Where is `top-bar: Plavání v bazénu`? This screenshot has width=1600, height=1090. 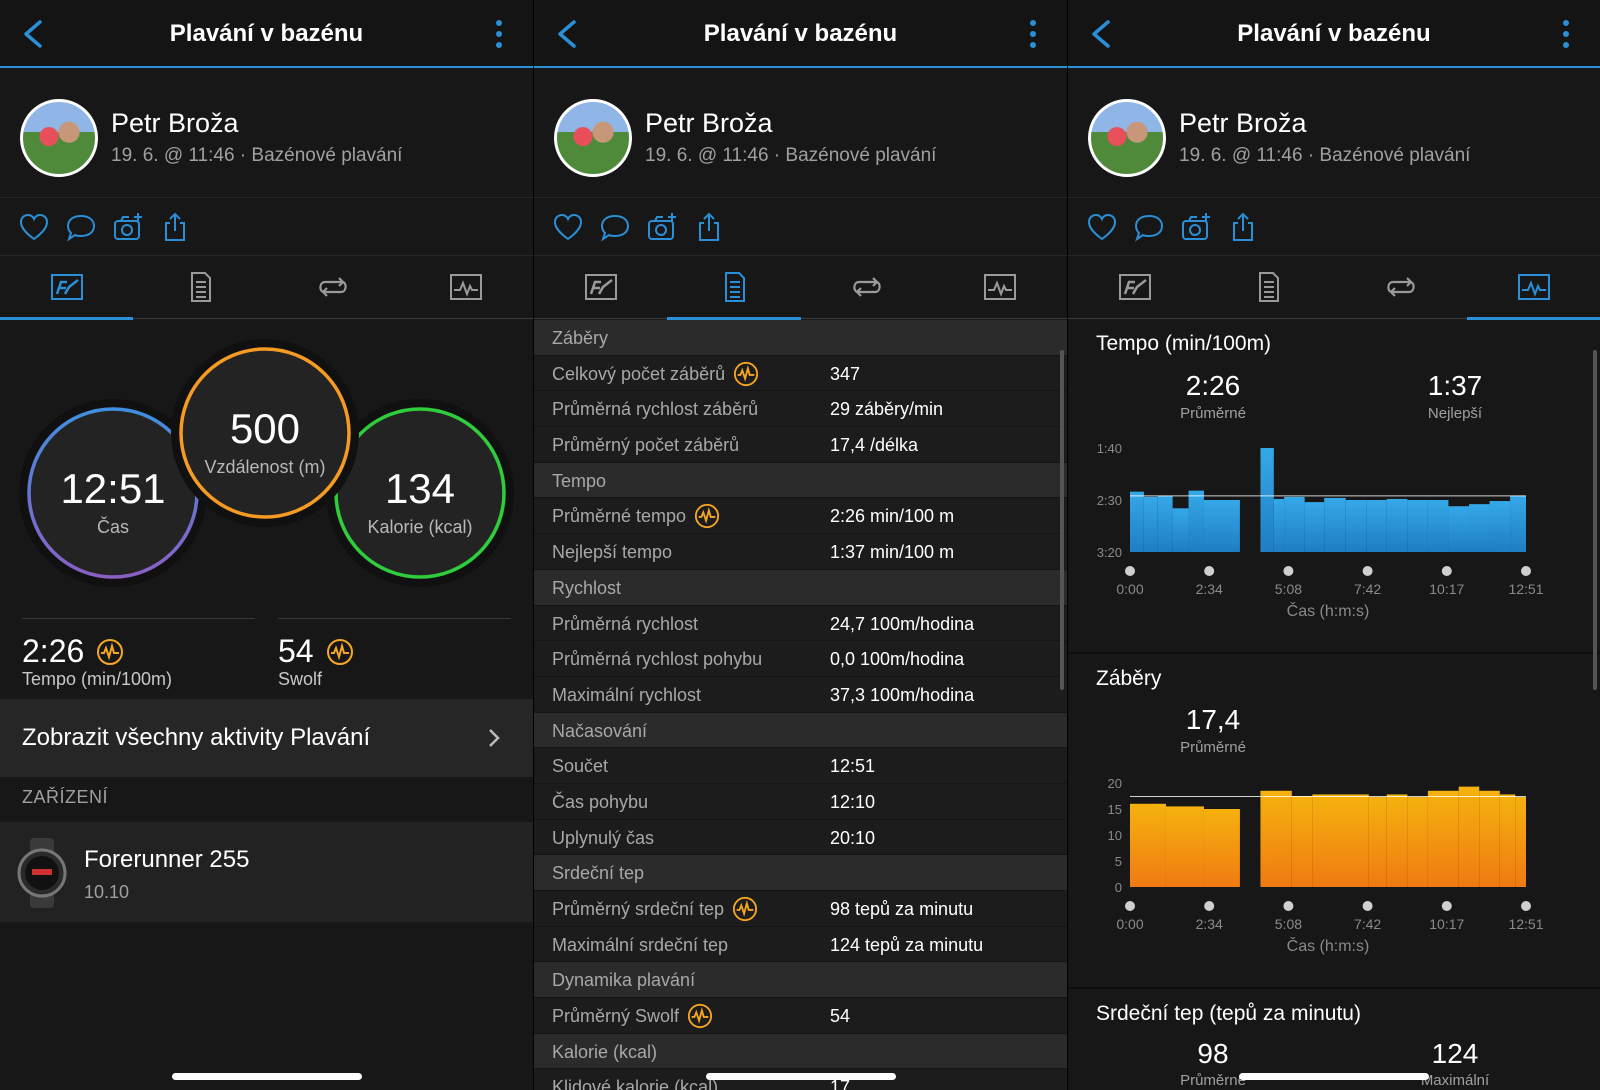 top-bar: Plavání v bazénu is located at coordinates (800, 34).